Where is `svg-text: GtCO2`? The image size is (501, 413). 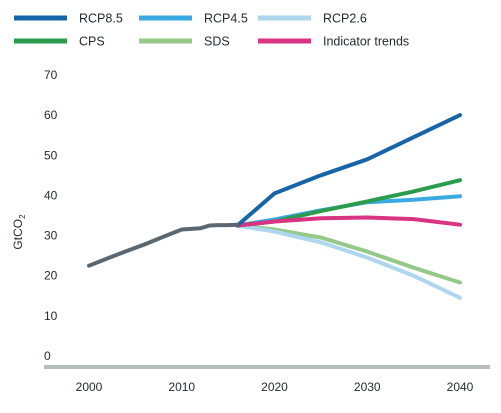
svg-text: GtCO2 is located at coordinates (19, 232).